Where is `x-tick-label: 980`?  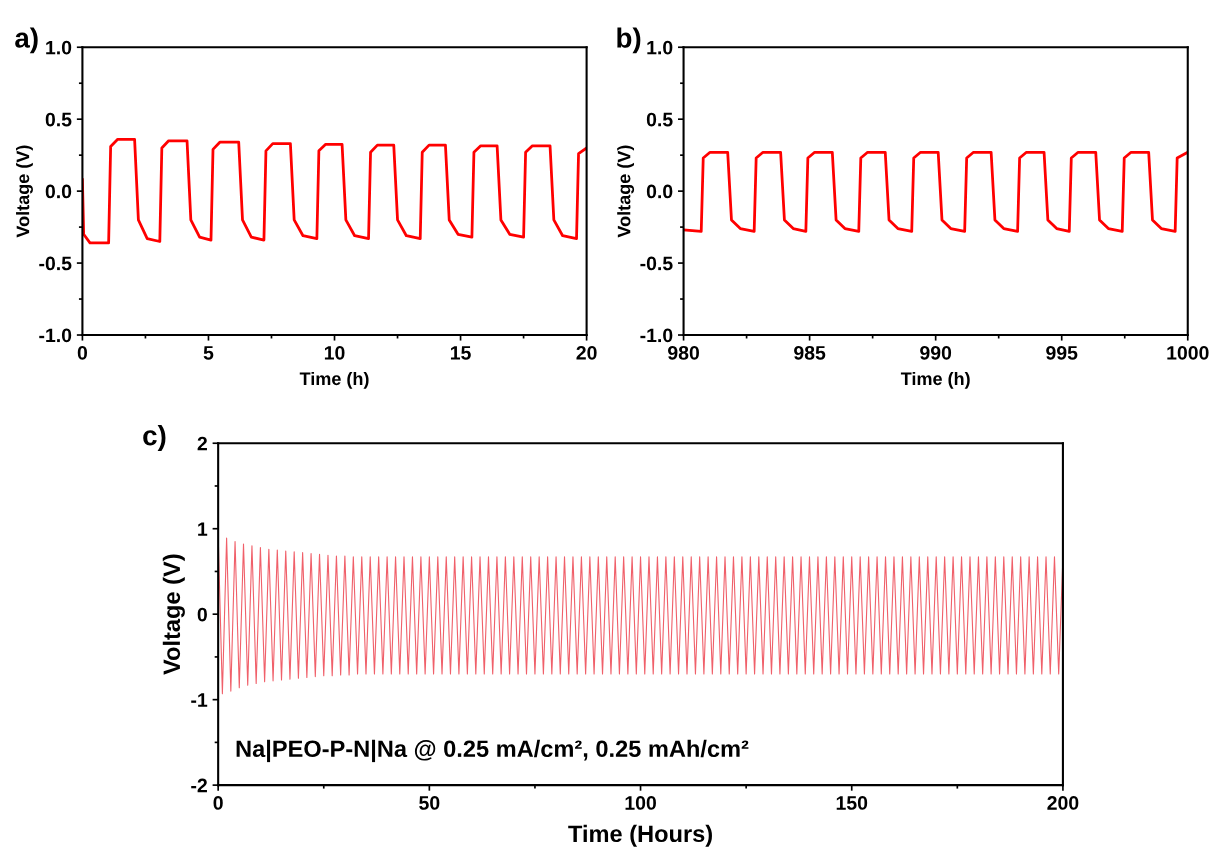
x-tick-label: 980 is located at coordinates (683, 352).